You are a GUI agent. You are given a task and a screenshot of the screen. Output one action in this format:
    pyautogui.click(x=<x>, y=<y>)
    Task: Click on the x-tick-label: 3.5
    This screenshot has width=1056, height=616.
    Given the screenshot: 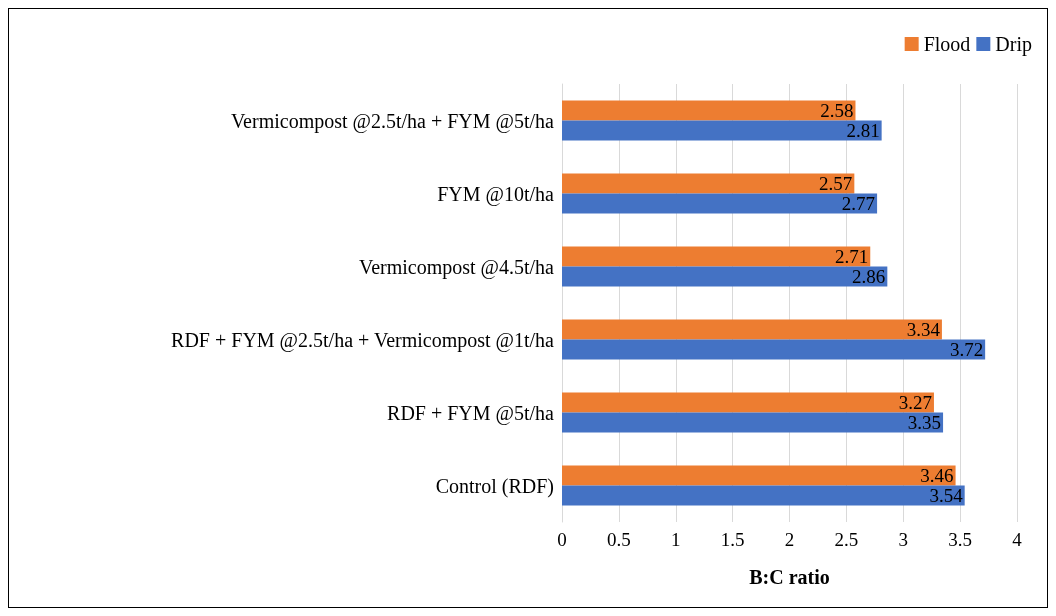 What is the action you would take?
    pyautogui.click(x=960, y=539)
    